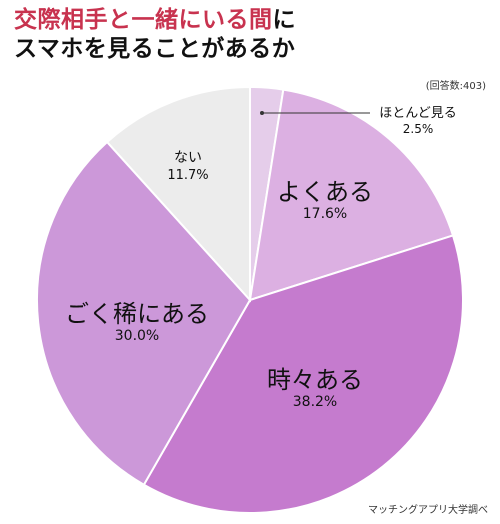 The height and width of the screenshot is (524, 500). Describe the element at coordinates (315, 380) in the screenshot. I see `slice-label-2: 時々ある` at that location.